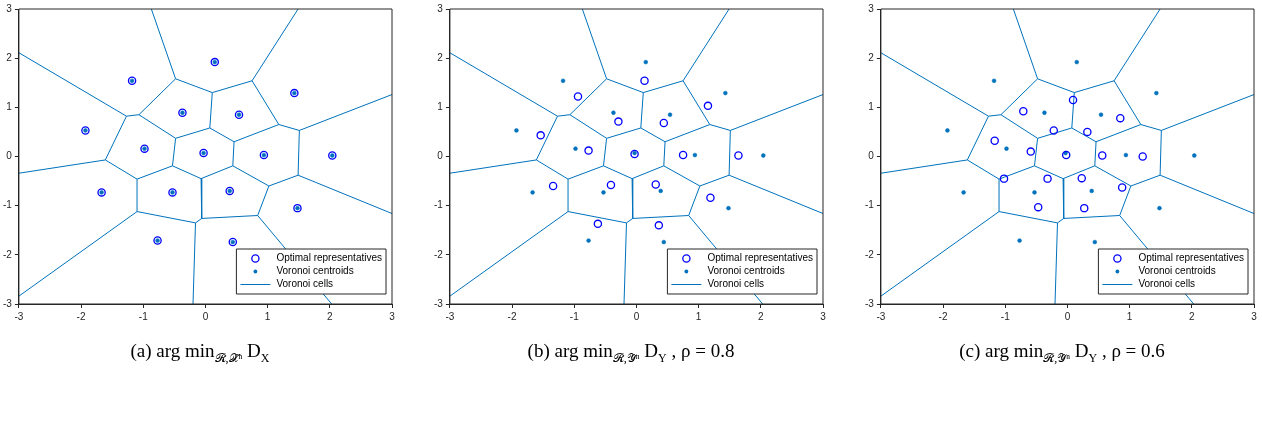 Image resolution: width=1262 pixels, height=425 pixels. Describe the element at coordinates (631, 353) in the screenshot. I see `text: (b) arg min$_{𝓡,𝒴̂ⁿ}$ D$_{Y}$ , ρ = 0.8` at that location.